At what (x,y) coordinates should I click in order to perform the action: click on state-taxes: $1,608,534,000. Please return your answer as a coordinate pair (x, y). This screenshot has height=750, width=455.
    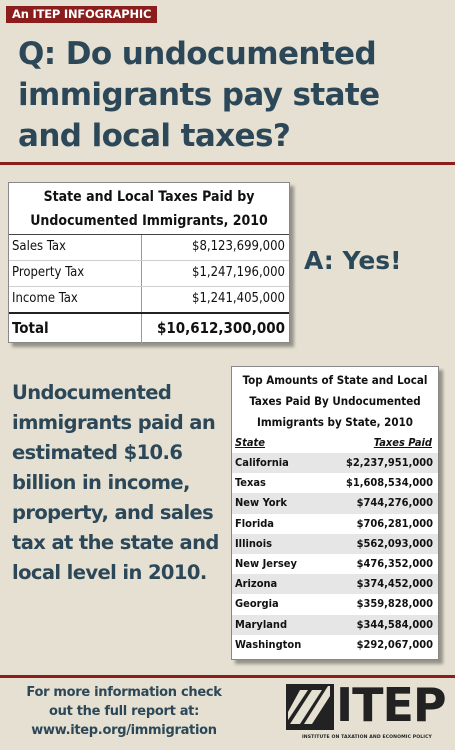
    Looking at the image, I should click on (385, 483).